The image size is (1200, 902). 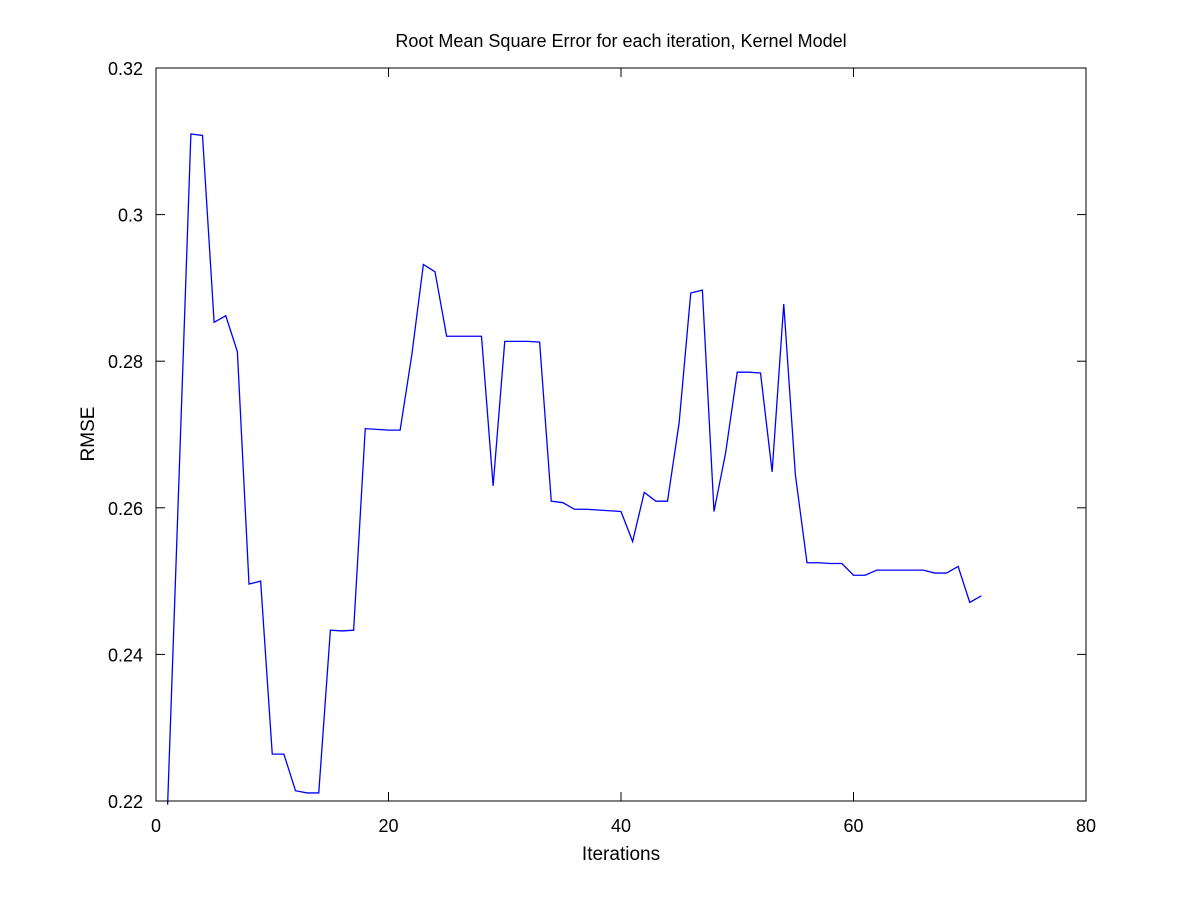 What do you see at coordinates (388, 826) in the screenshot?
I see `x-tick-label: 20` at bounding box center [388, 826].